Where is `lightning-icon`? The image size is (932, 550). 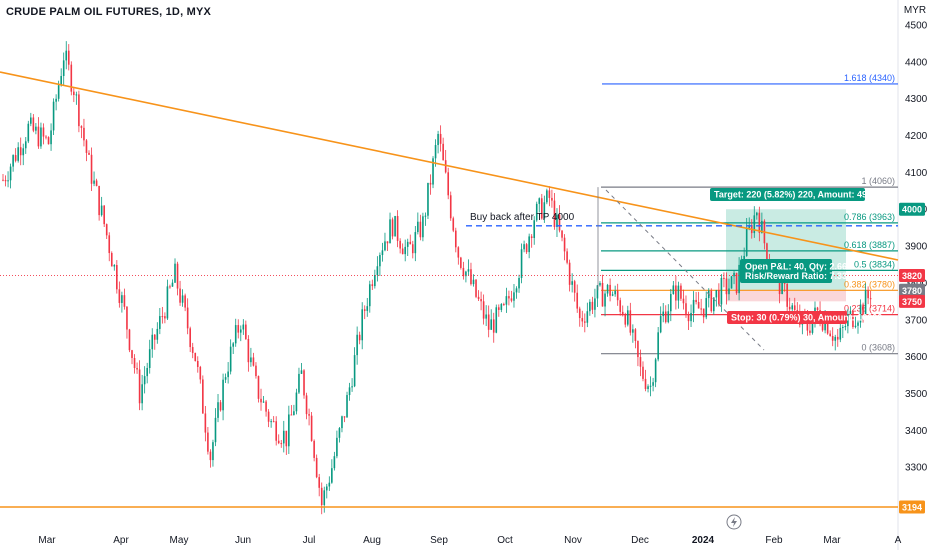
lightning-icon is located at coordinates (734, 522).